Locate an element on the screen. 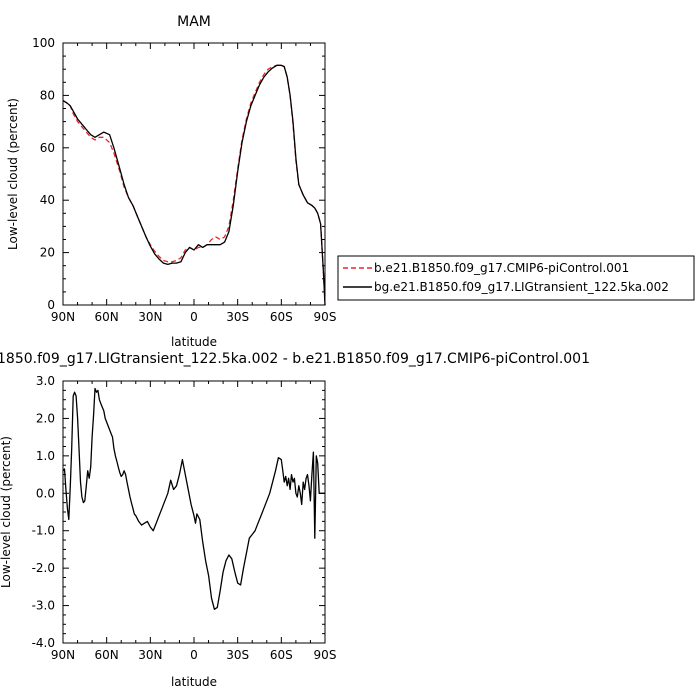  bottom-x-tick-label: 30S is located at coordinates (237, 655).